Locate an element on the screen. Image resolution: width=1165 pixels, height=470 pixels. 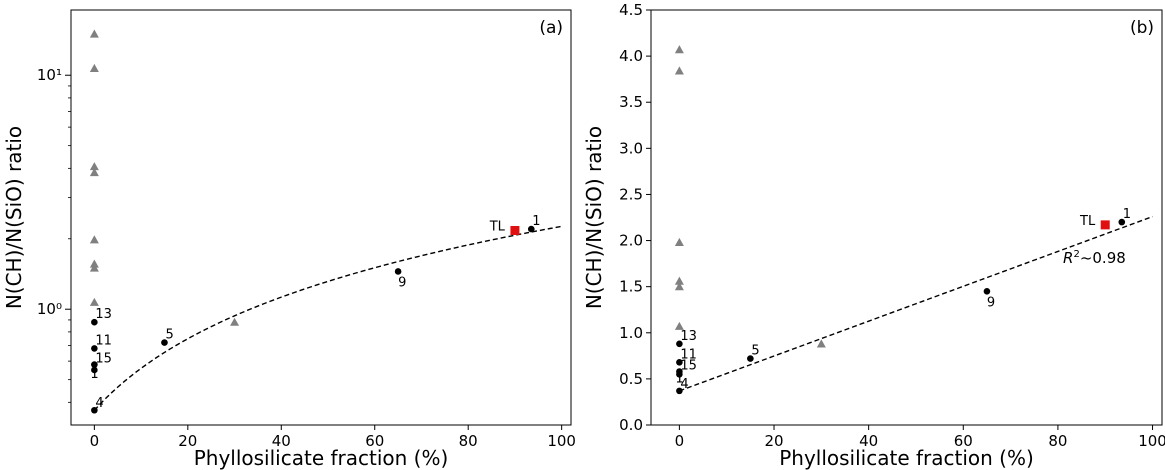
y-tick-label: 10¹ is located at coordinates (49, 75).